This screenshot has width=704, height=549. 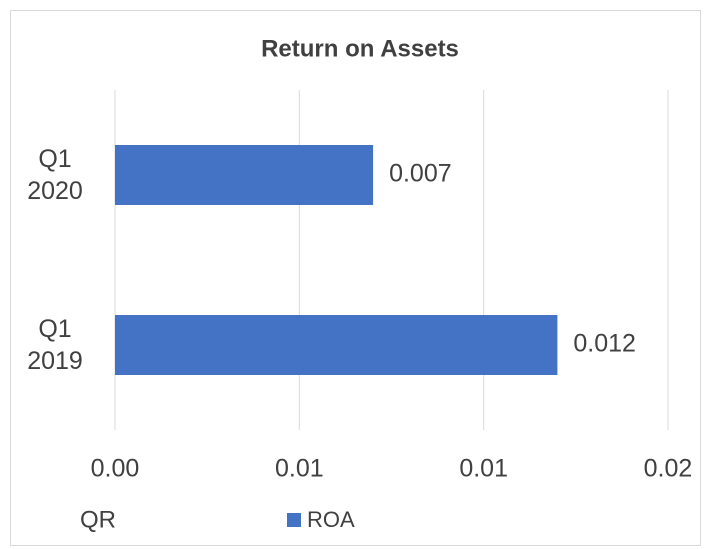 What do you see at coordinates (115, 469) in the screenshot?
I see `x-tick-label: 0.00` at bounding box center [115, 469].